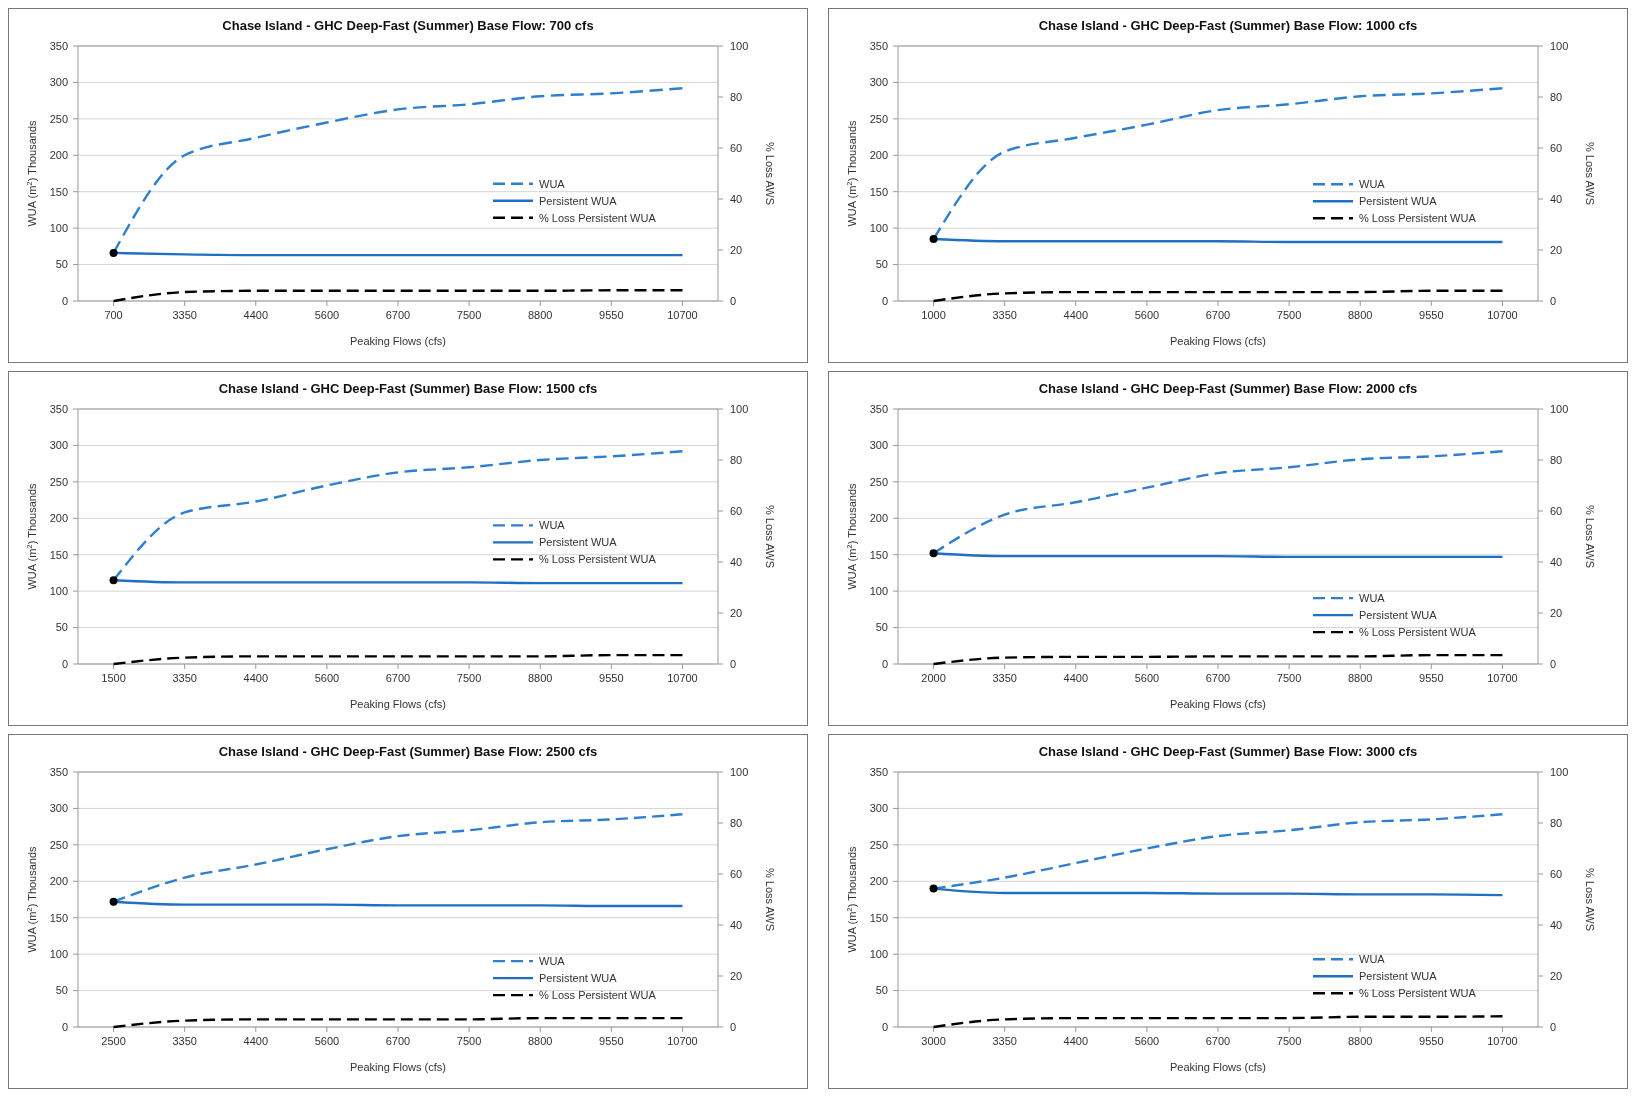 The height and width of the screenshot is (1097, 1644). I want to click on y-tick-label: 0, so click(64, 663).